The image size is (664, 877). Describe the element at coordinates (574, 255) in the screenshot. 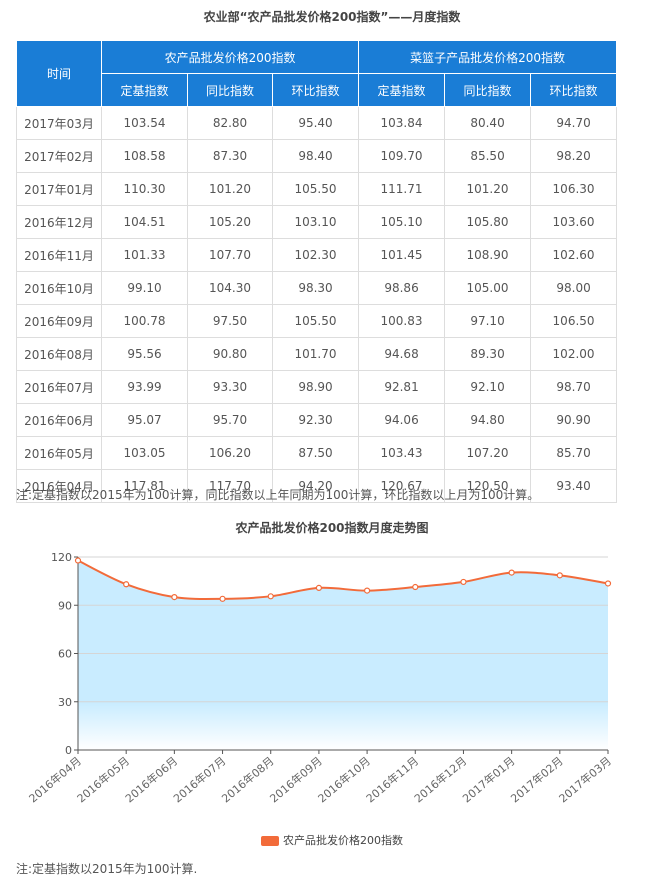

I see `cell-value: 102.60` at that location.